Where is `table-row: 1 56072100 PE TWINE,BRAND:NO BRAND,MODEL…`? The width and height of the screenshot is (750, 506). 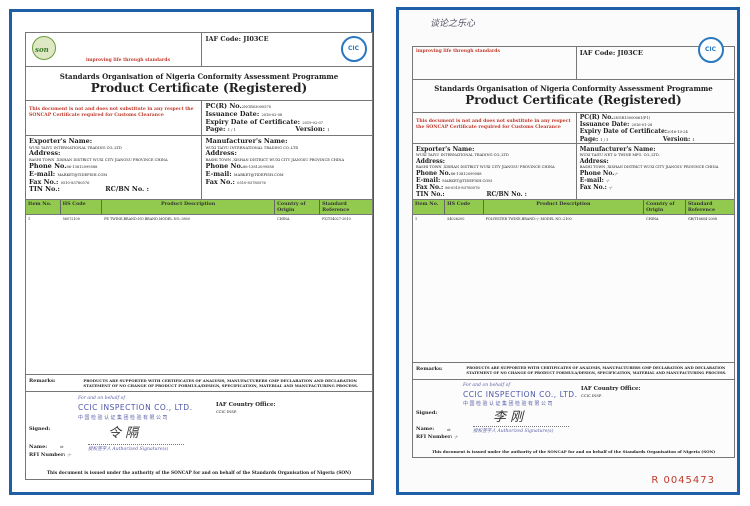 table-row: 1 56072100 PE TWINE,BRAND:NO BRAND,MODEL… is located at coordinates (189, 219).